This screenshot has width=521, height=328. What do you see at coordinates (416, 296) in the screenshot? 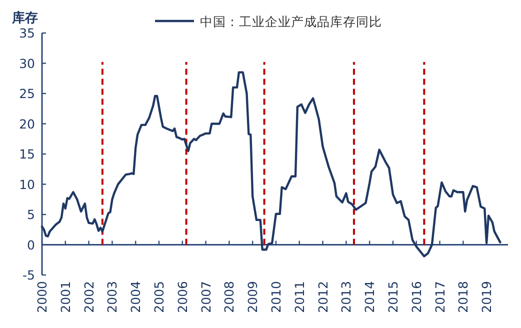
I see `x-tick-label: 2016` at bounding box center [416, 296].